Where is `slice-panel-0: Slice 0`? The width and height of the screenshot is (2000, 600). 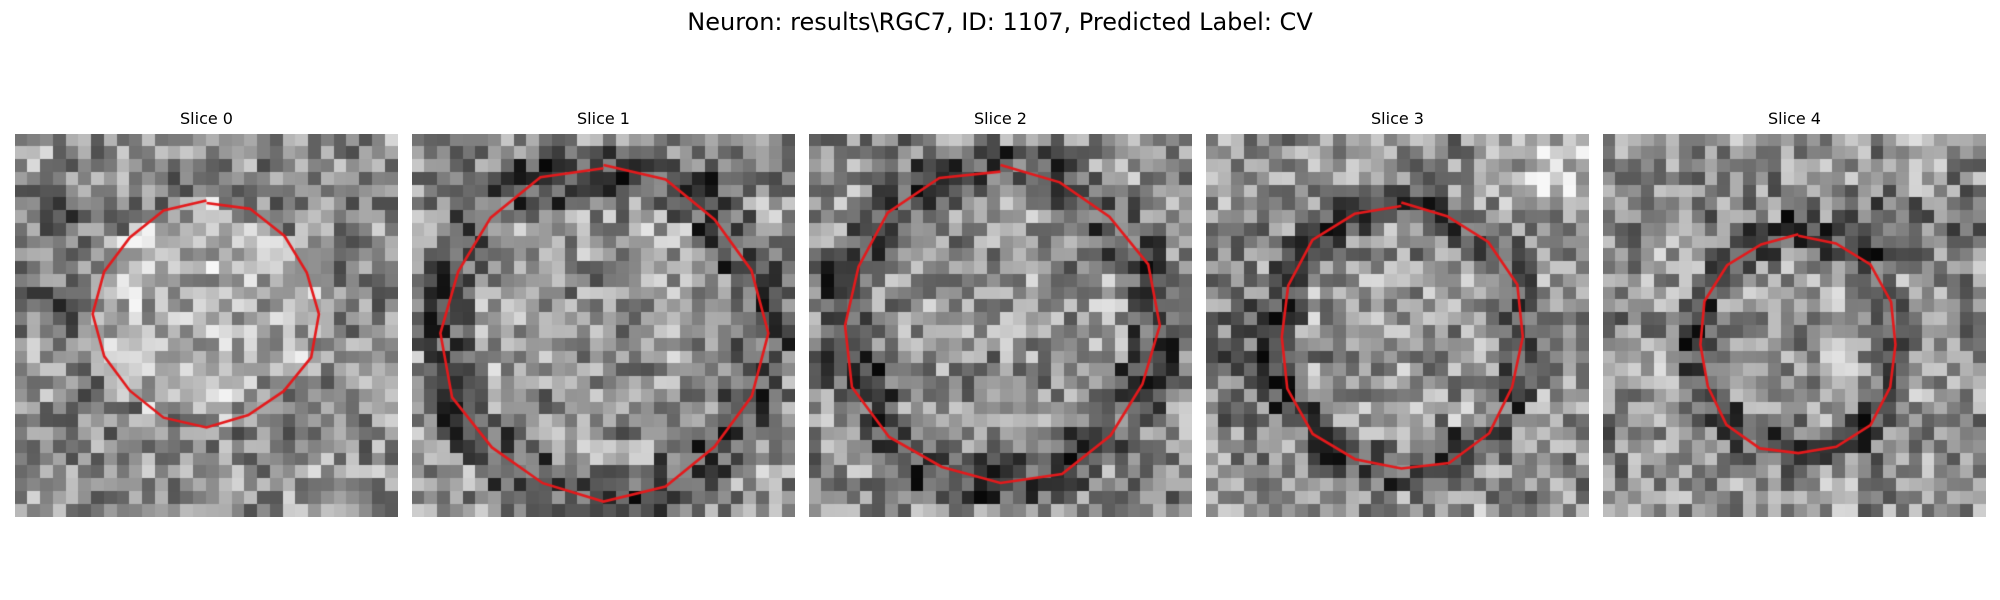
slice-panel-0: Slice 0 is located at coordinates (206, 314).